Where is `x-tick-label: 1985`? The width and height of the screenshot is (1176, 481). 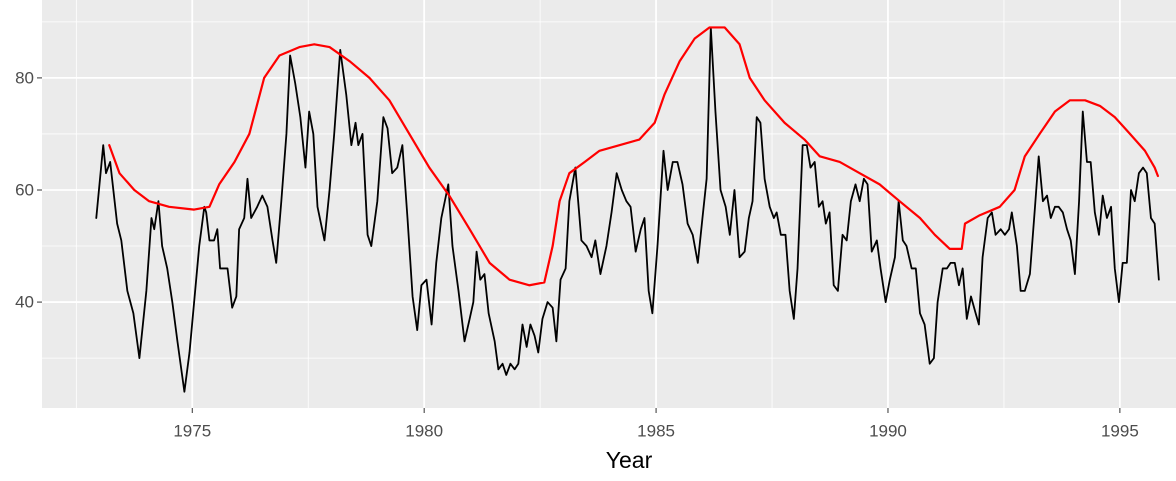 x-tick-label: 1985 is located at coordinates (656, 430).